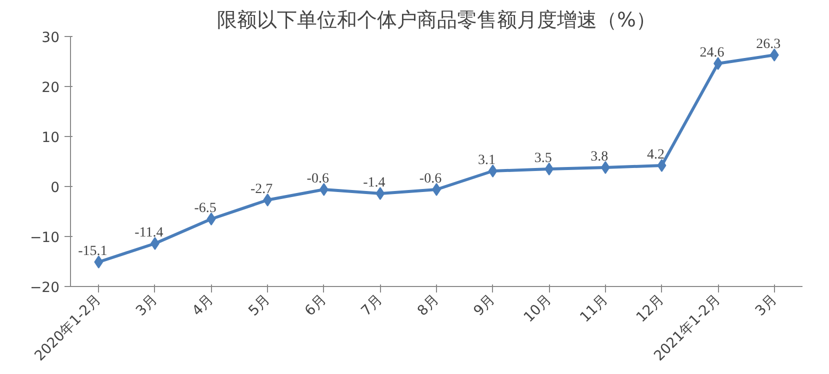 The width and height of the screenshot is (829, 374). I want to click on x-tick-label: 10月, so click(537, 309).